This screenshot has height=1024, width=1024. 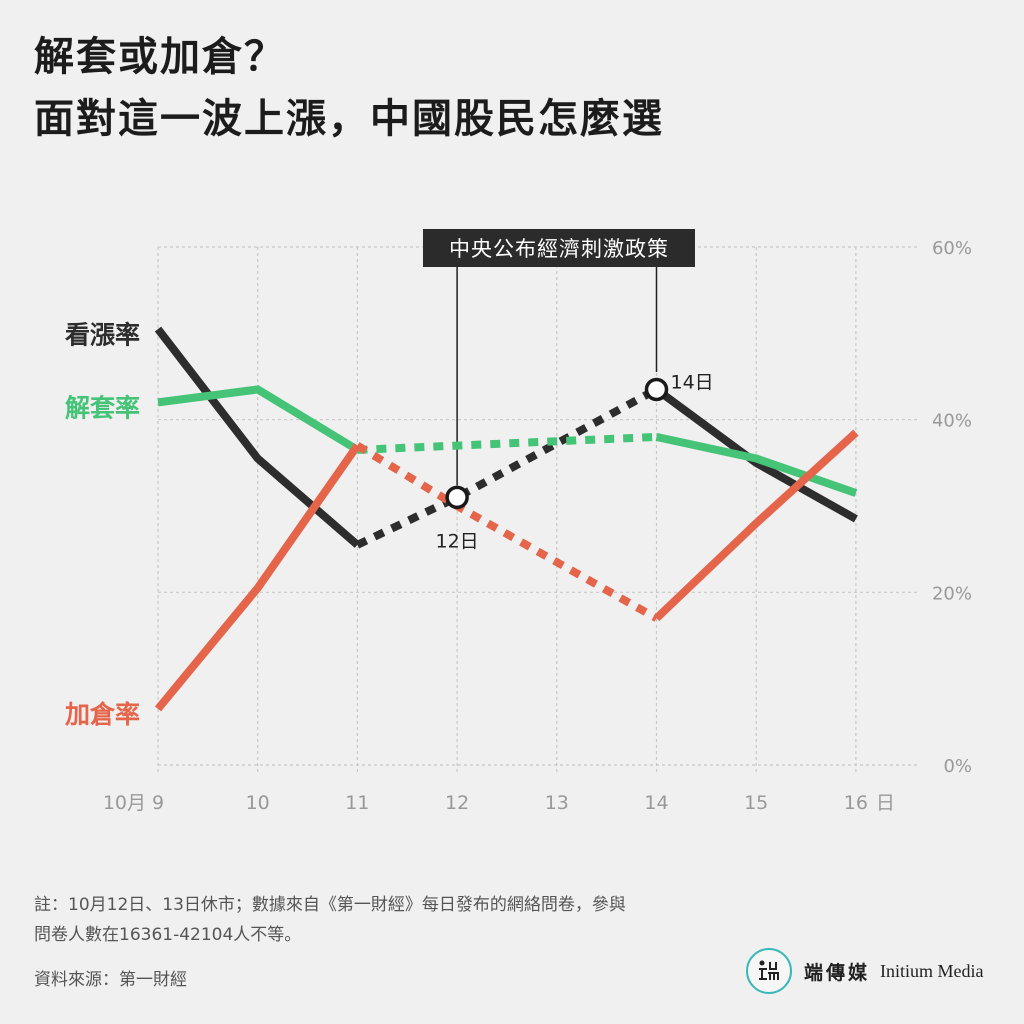 What do you see at coordinates (349, 88) in the screenshot?
I see `chart-title: 解套或加倉？ 面對這一波上漲，中國股民怎麼選` at bounding box center [349, 88].